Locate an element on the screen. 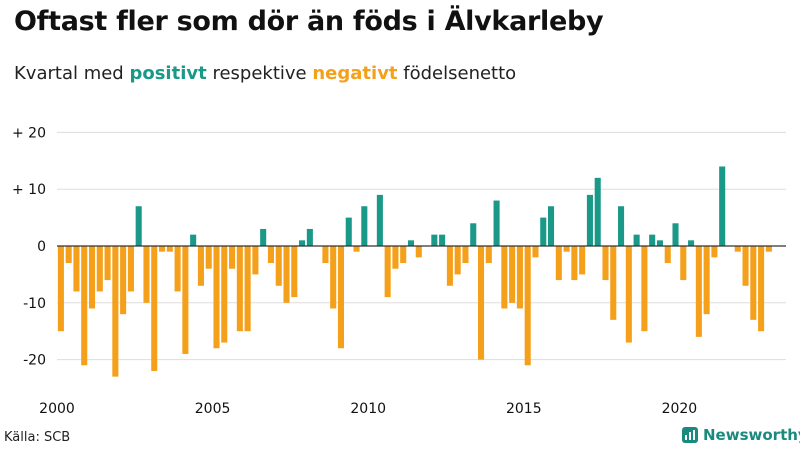 The image size is (800, 450). subtitle-middle: respektive is located at coordinates (259, 73).